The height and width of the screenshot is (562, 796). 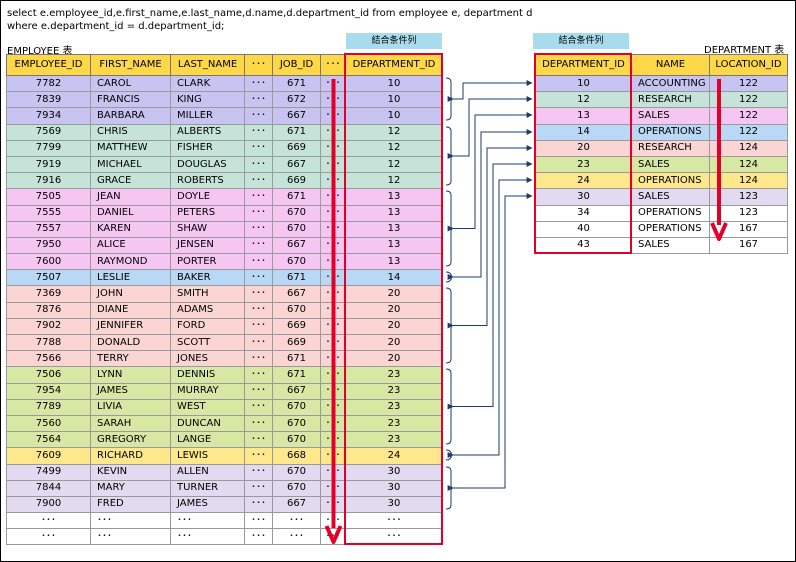 What do you see at coordinates (130, 116) in the screenshot?
I see `employee-cell: BARBARA` at bounding box center [130, 116].